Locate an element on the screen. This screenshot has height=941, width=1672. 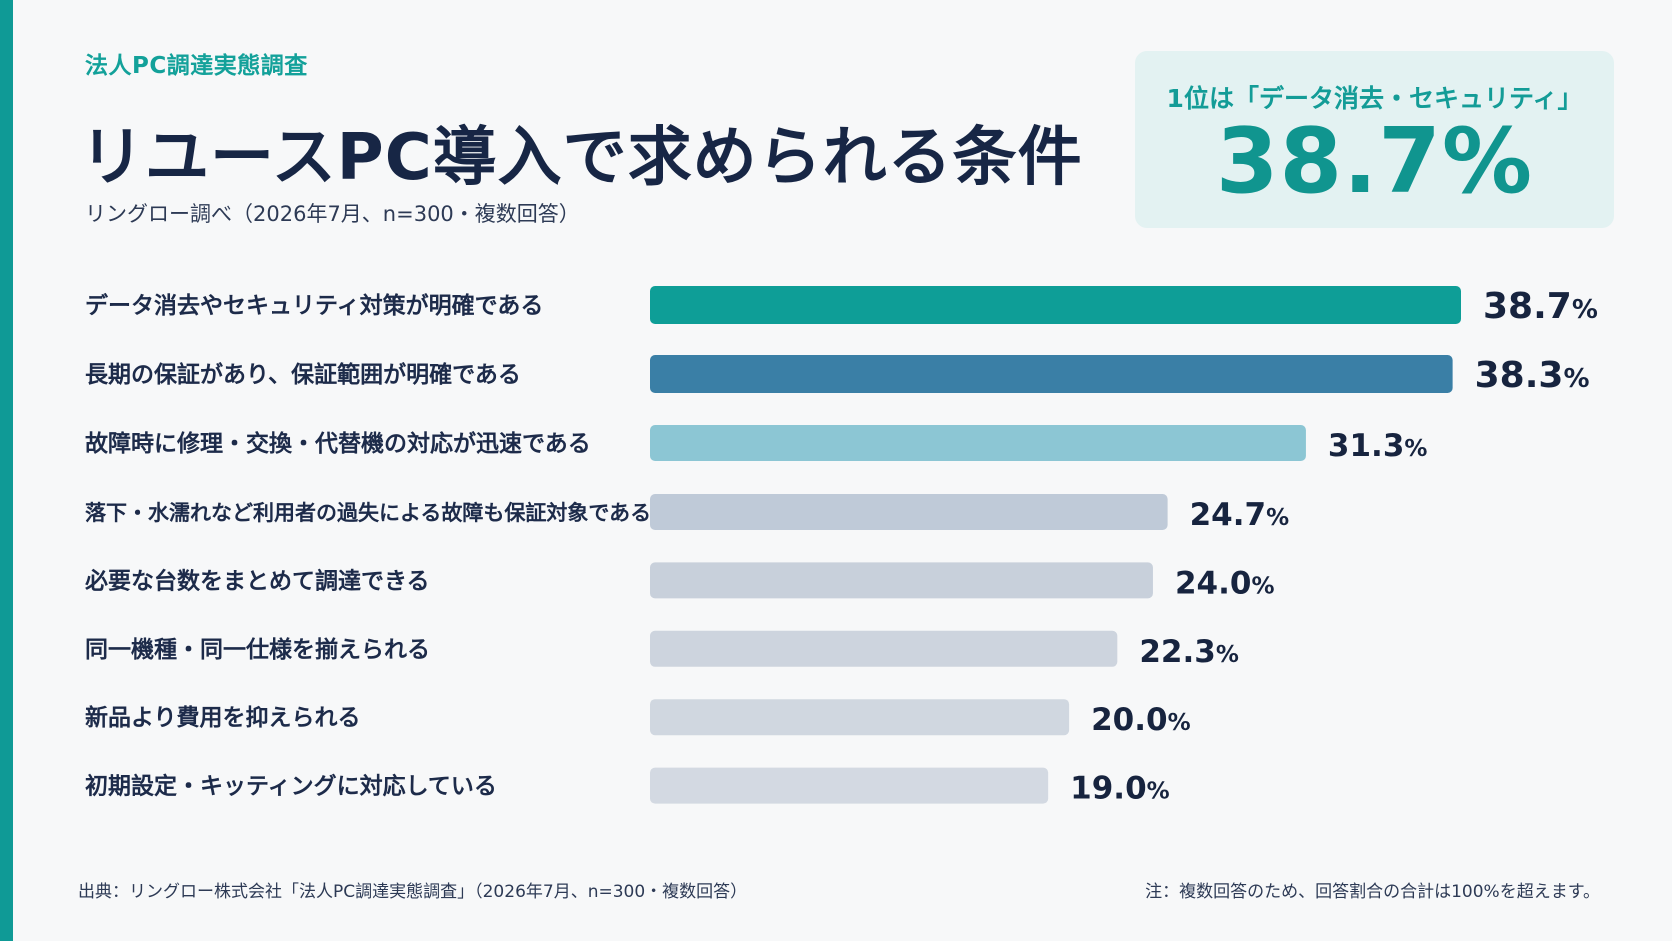
page-subtitle: リングロー調べ（2026年7月、n=300・複数回答） is located at coordinates (332, 214).